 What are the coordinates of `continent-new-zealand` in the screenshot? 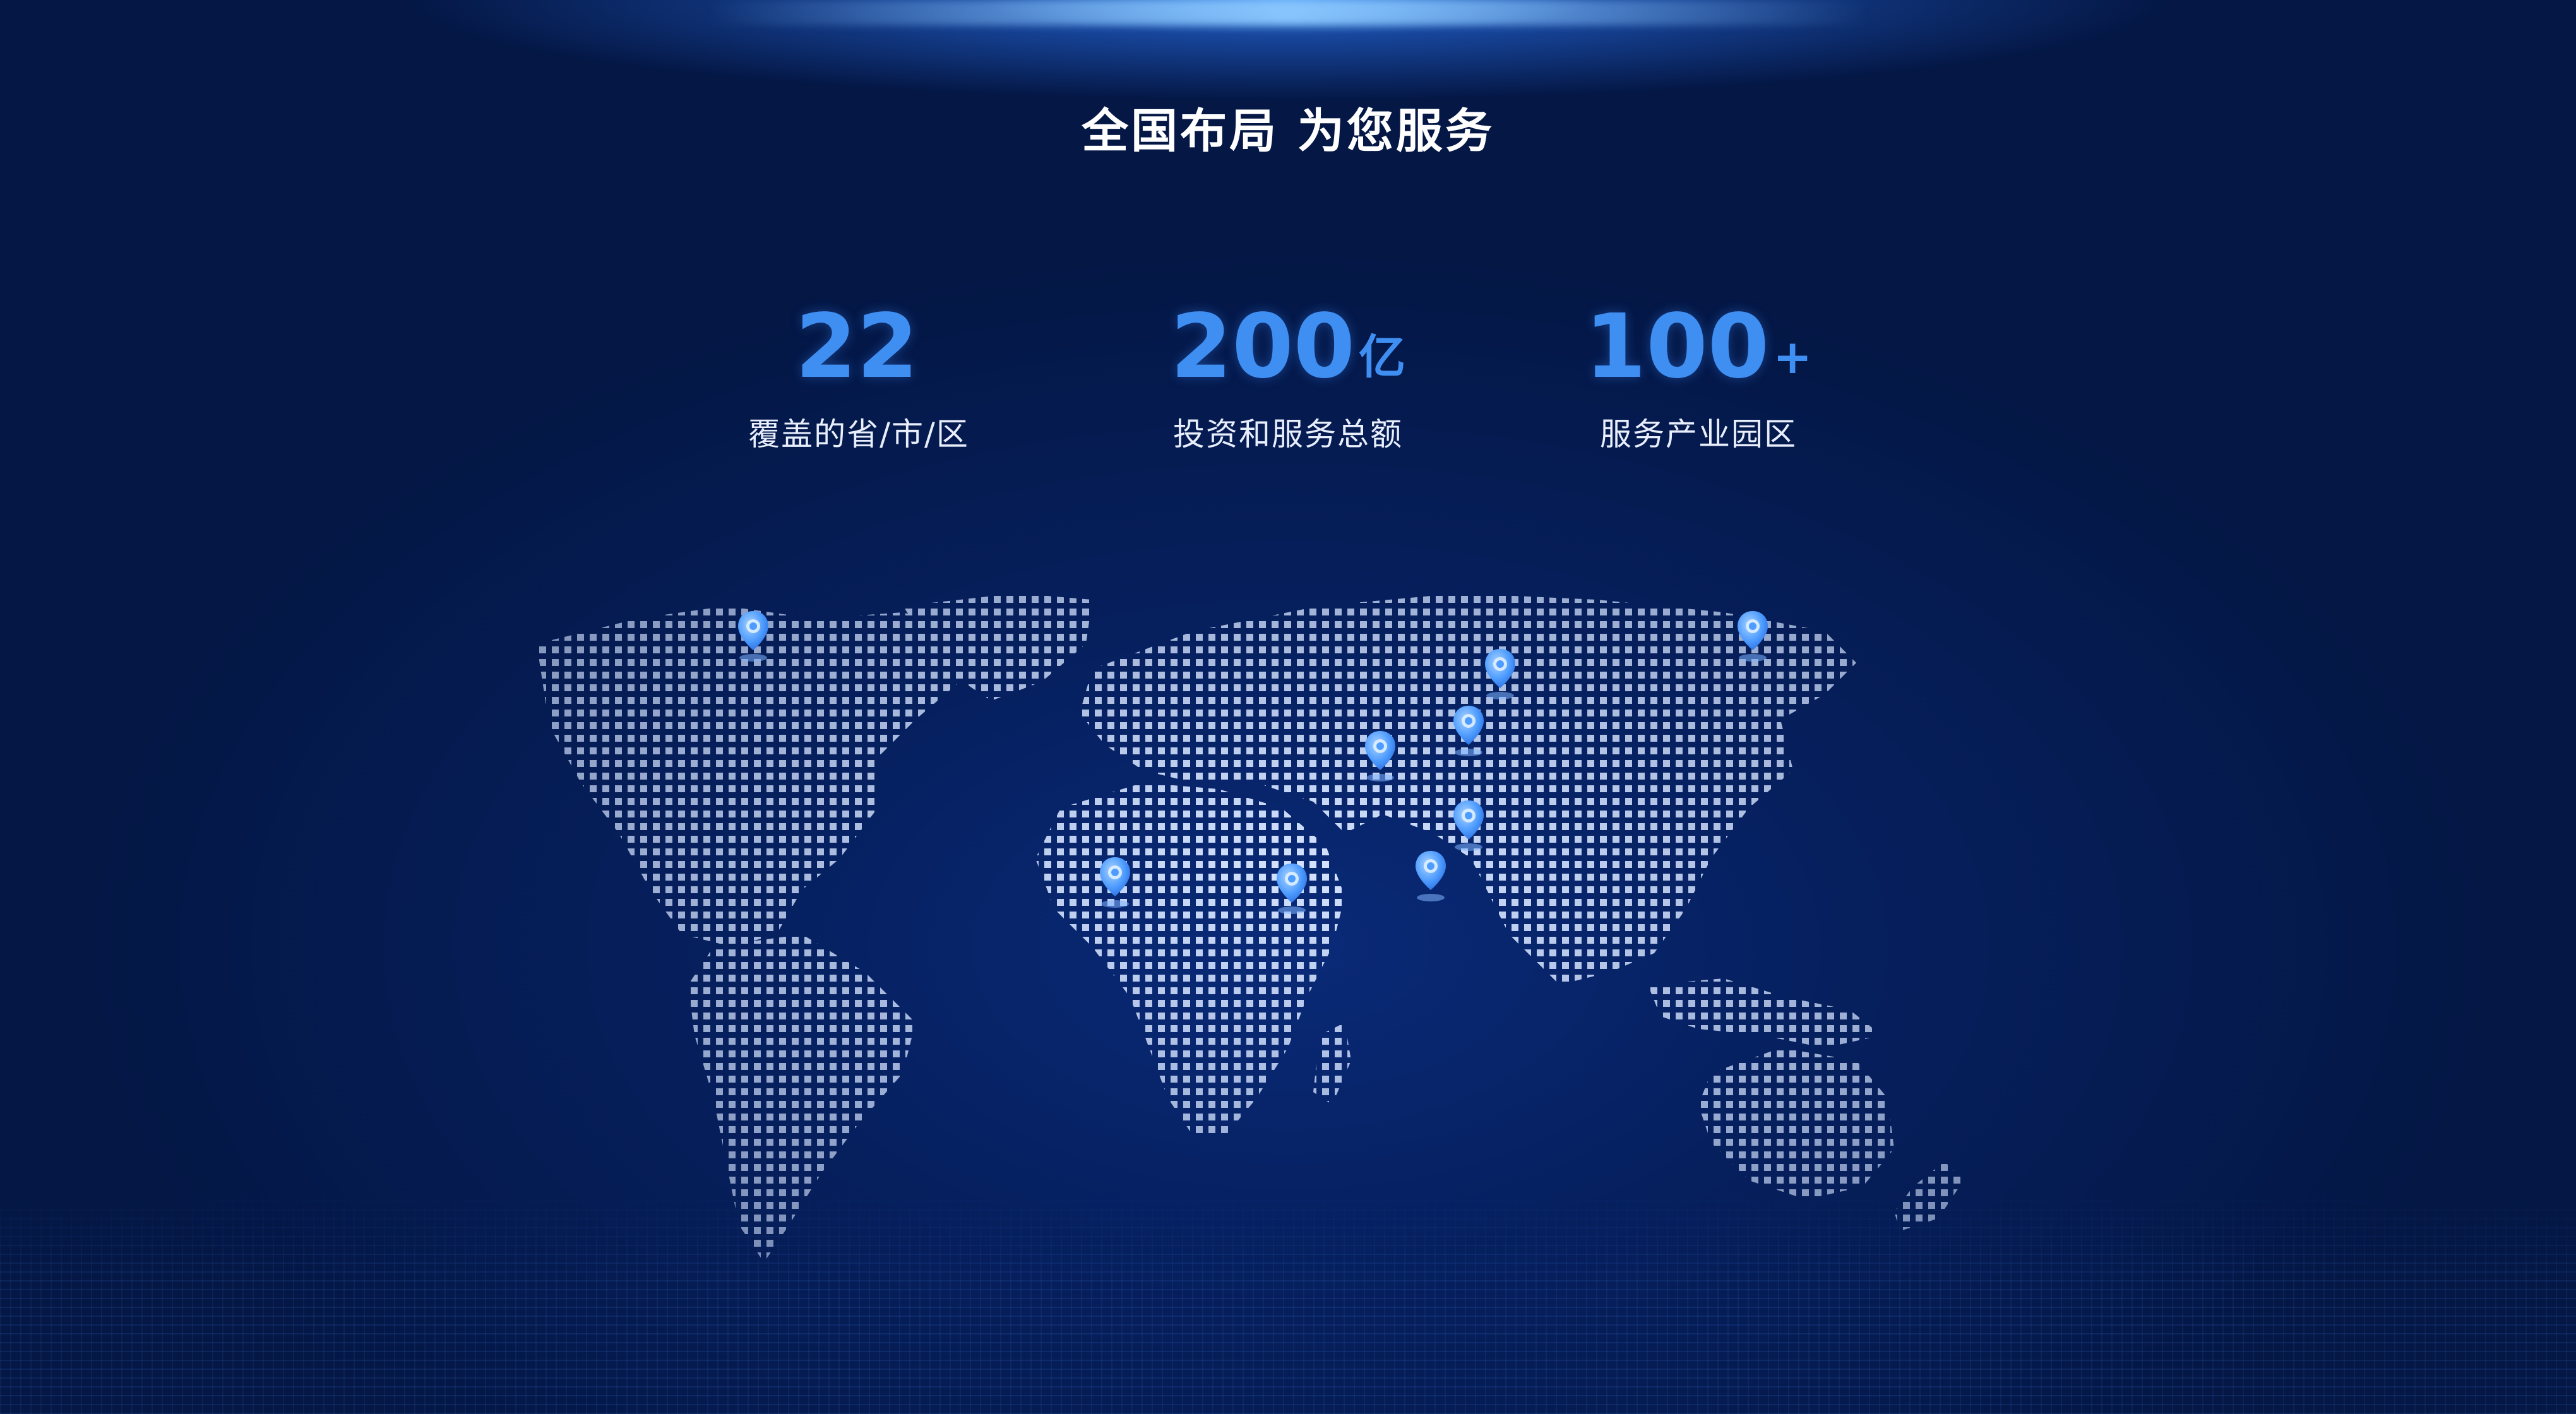 It's located at (1929, 1196).